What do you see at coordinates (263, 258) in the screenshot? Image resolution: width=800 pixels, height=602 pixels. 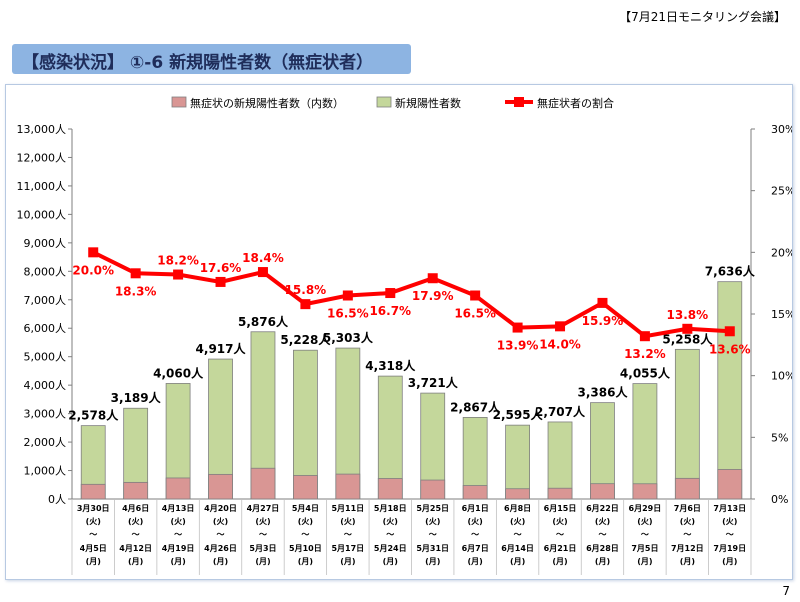 I see `ratio-label: 18.4%` at bounding box center [263, 258].